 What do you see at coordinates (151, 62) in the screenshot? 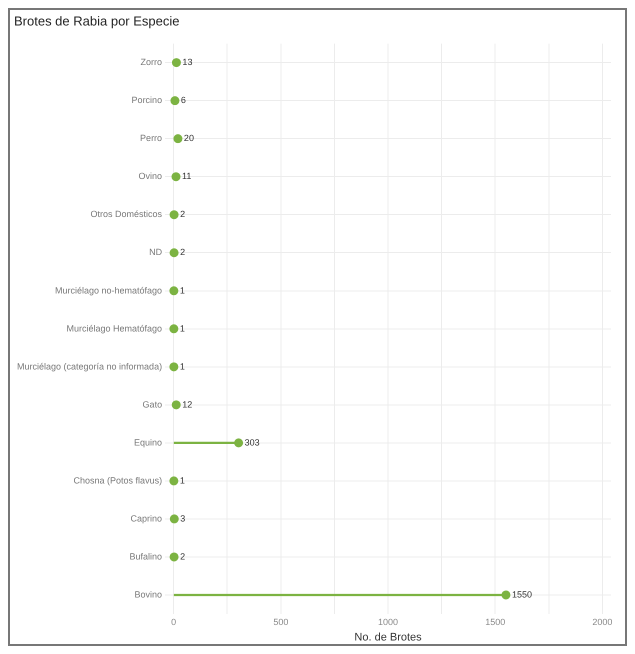
I see `y-tick-label: Zorro` at bounding box center [151, 62].